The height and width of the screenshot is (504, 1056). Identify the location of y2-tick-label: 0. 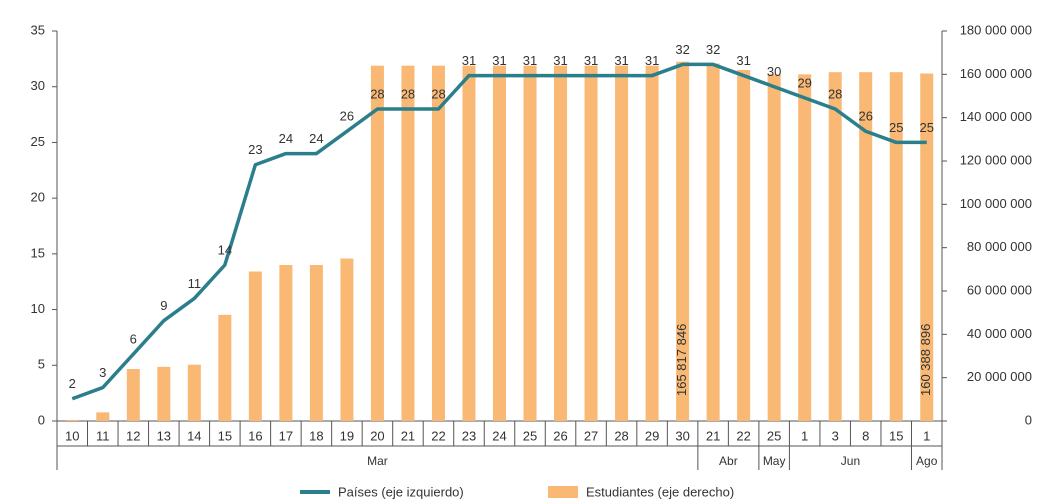
(1028, 419).